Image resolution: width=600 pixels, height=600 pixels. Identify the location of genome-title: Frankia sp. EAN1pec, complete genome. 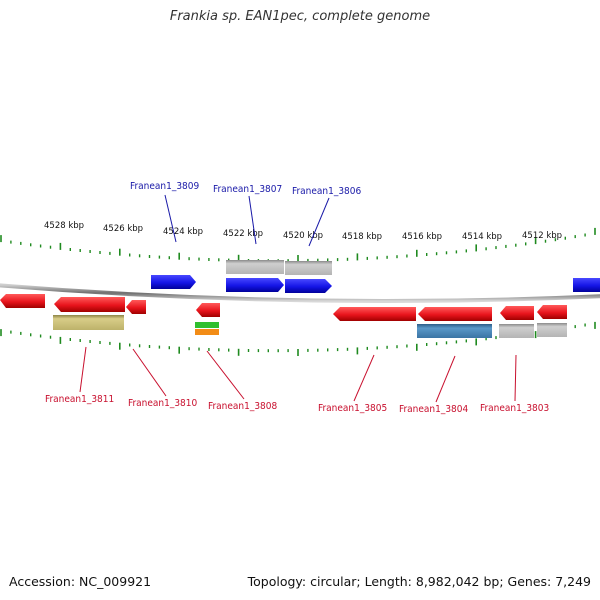
(300, 16).